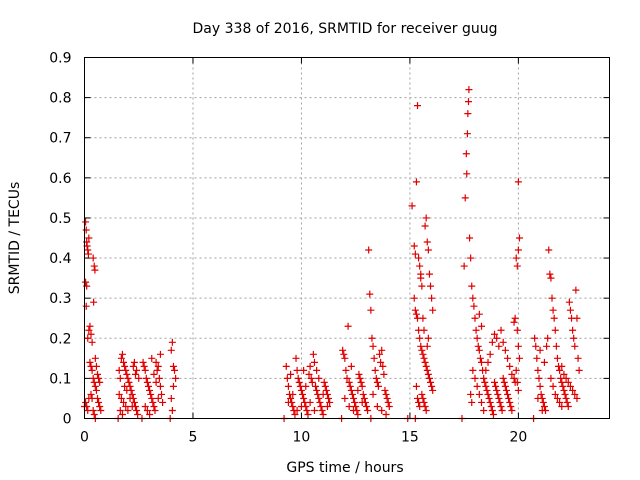 The image size is (640, 480). What do you see at coordinates (410, 438) in the screenshot?
I see `x-tick-label: 15` at bounding box center [410, 438].